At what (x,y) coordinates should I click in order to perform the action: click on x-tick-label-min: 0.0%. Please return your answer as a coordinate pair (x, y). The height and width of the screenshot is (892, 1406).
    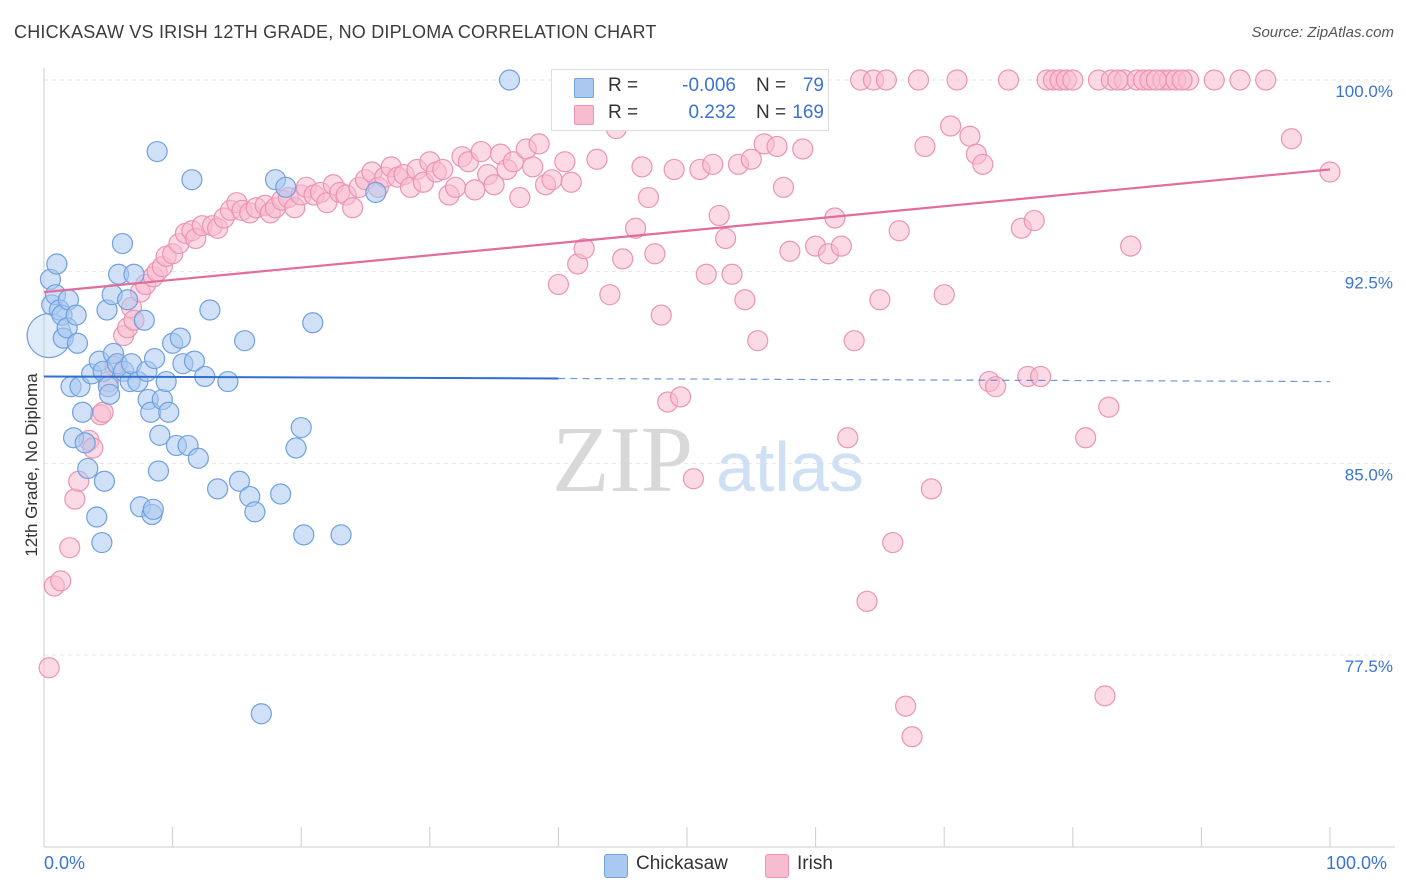
    Looking at the image, I should click on (65, 863).